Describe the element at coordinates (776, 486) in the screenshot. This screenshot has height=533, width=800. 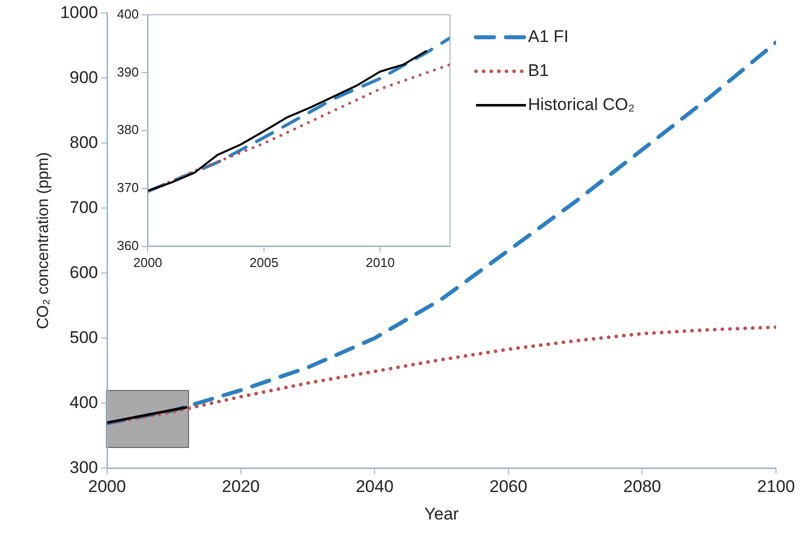
I see `x-tick-label: 2100` at that location.